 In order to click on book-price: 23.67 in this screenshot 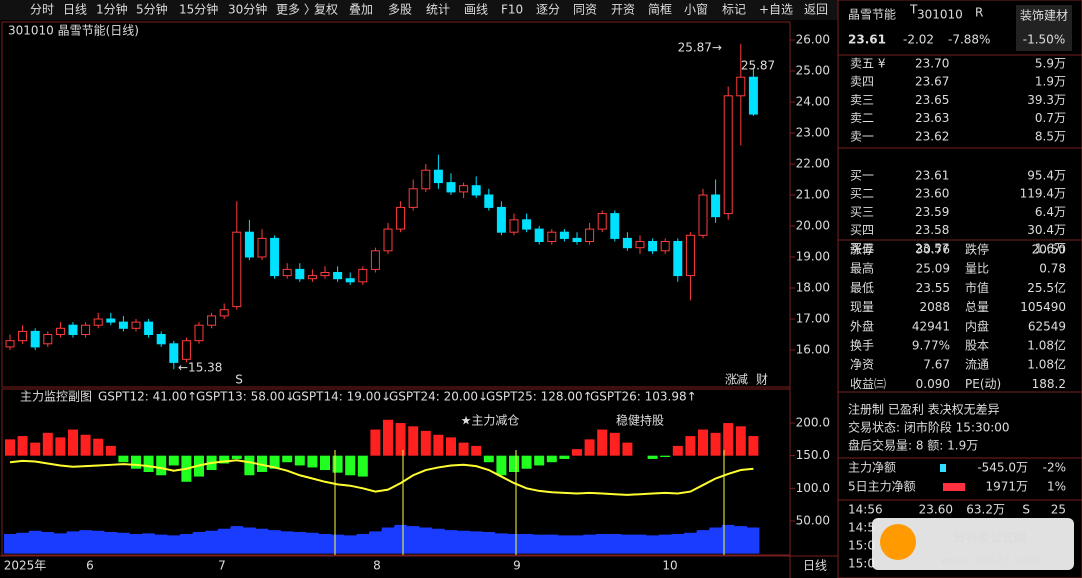, I will do `click(932, 82)`.